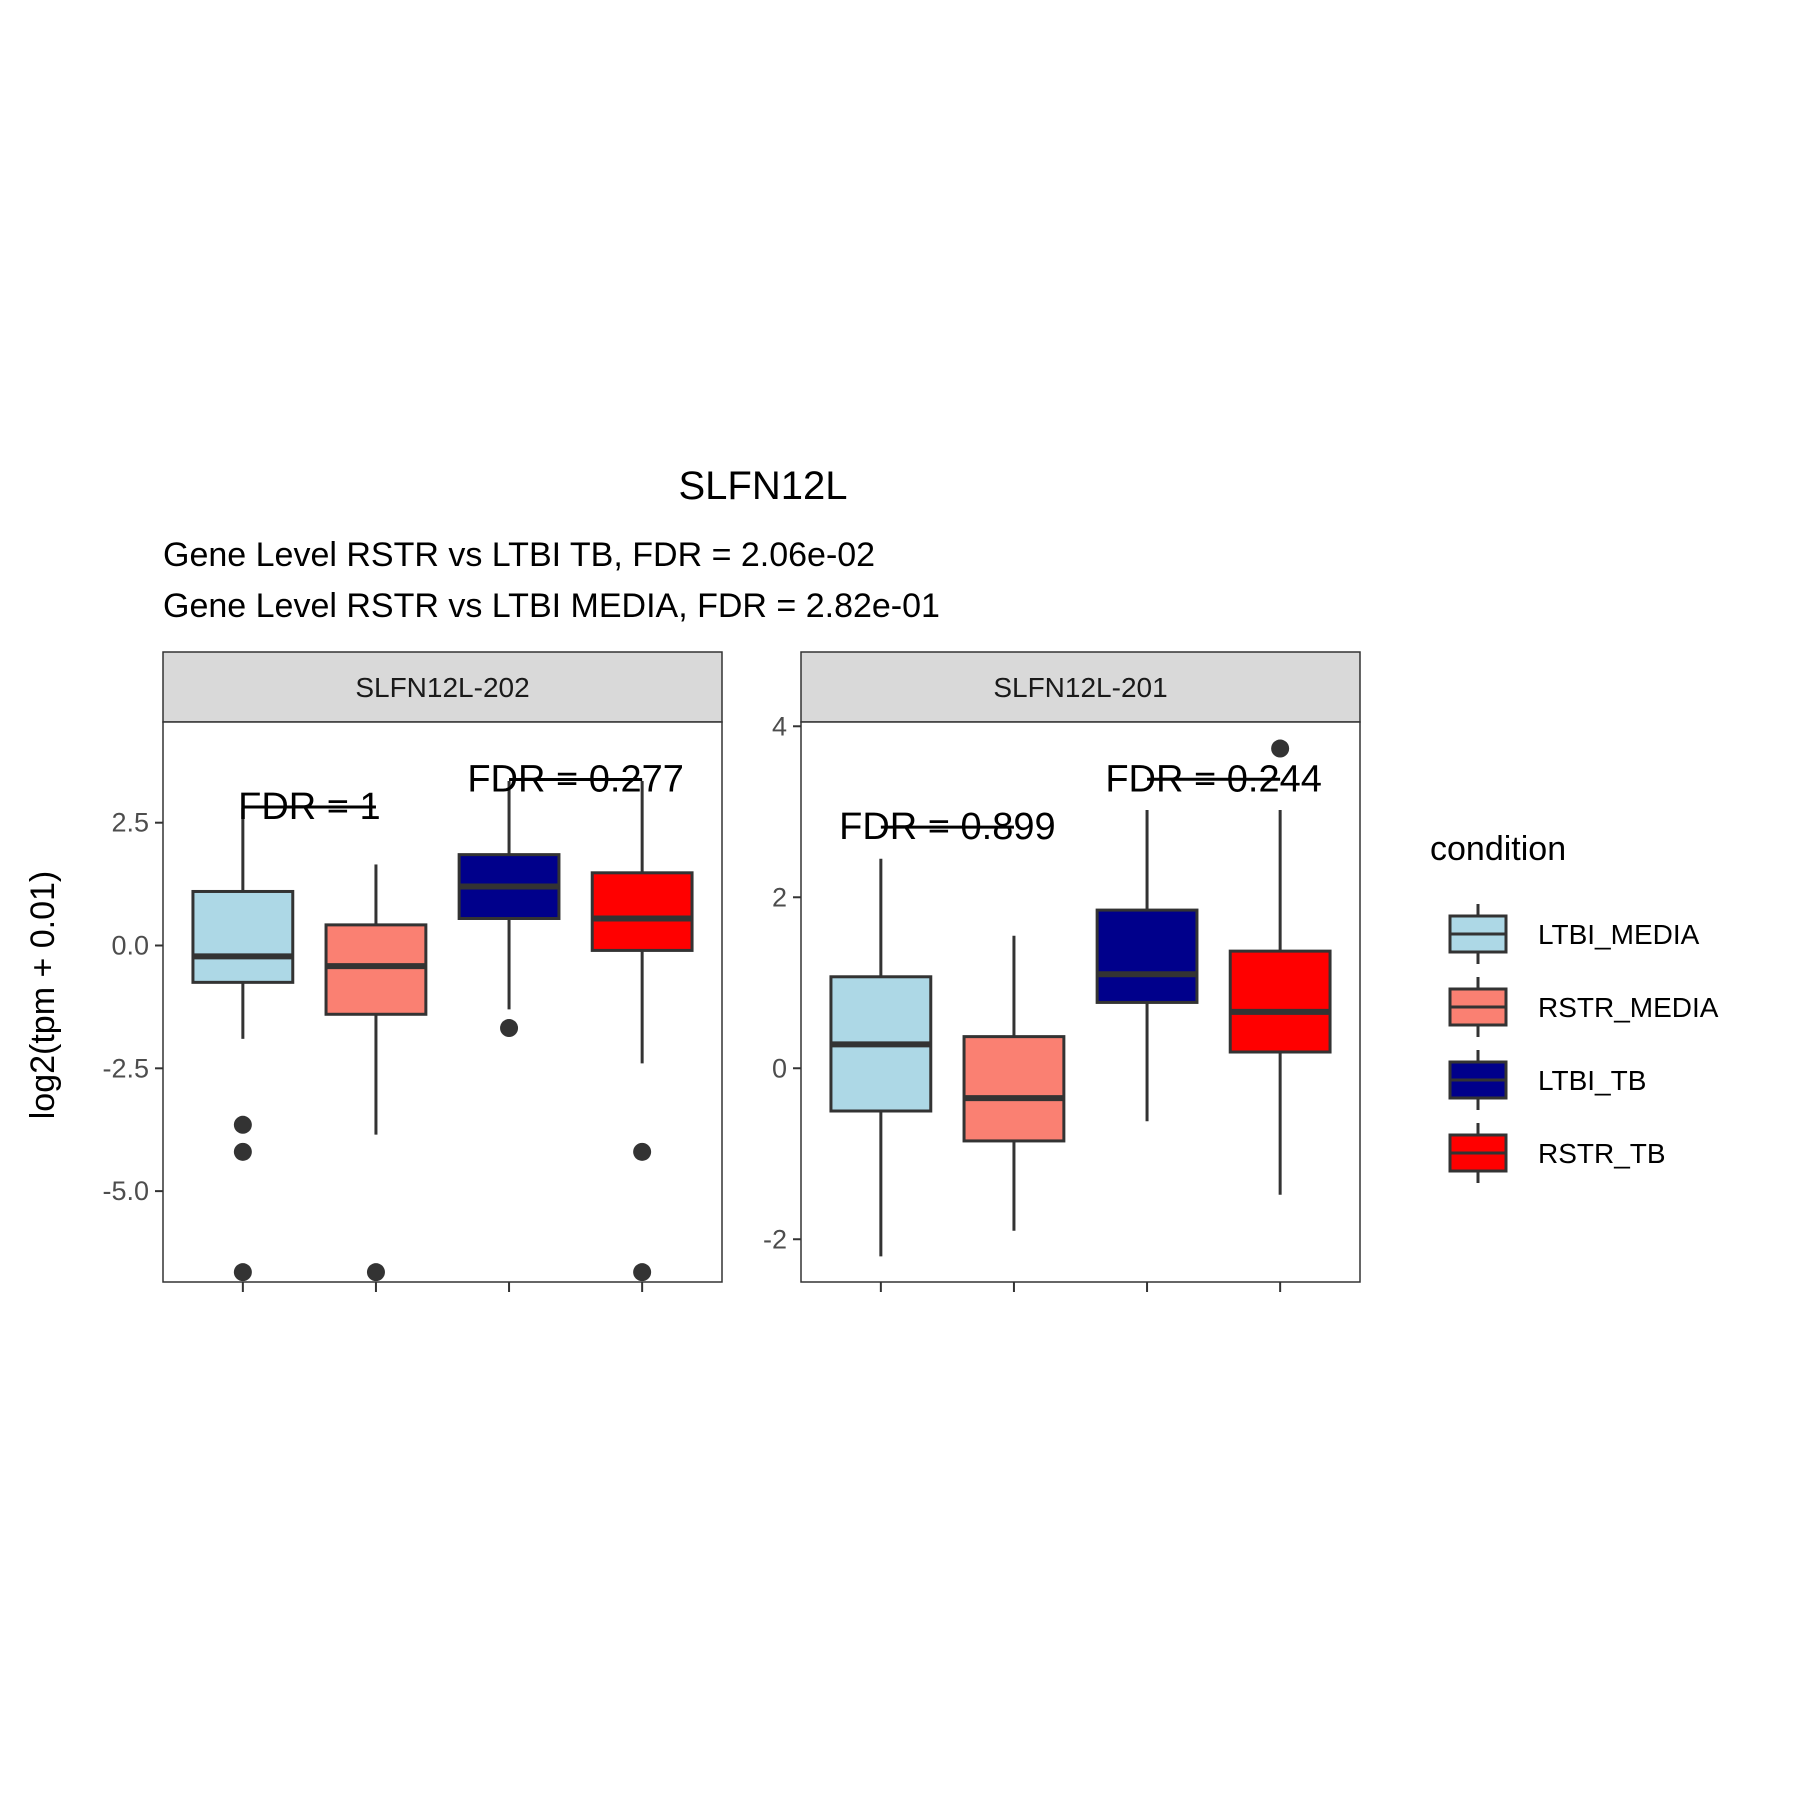 This screenshot has height=1805, width=1800. I want to click on legend-entry-ltbi-tb: LTBI_TB, so click(1547, 1080).